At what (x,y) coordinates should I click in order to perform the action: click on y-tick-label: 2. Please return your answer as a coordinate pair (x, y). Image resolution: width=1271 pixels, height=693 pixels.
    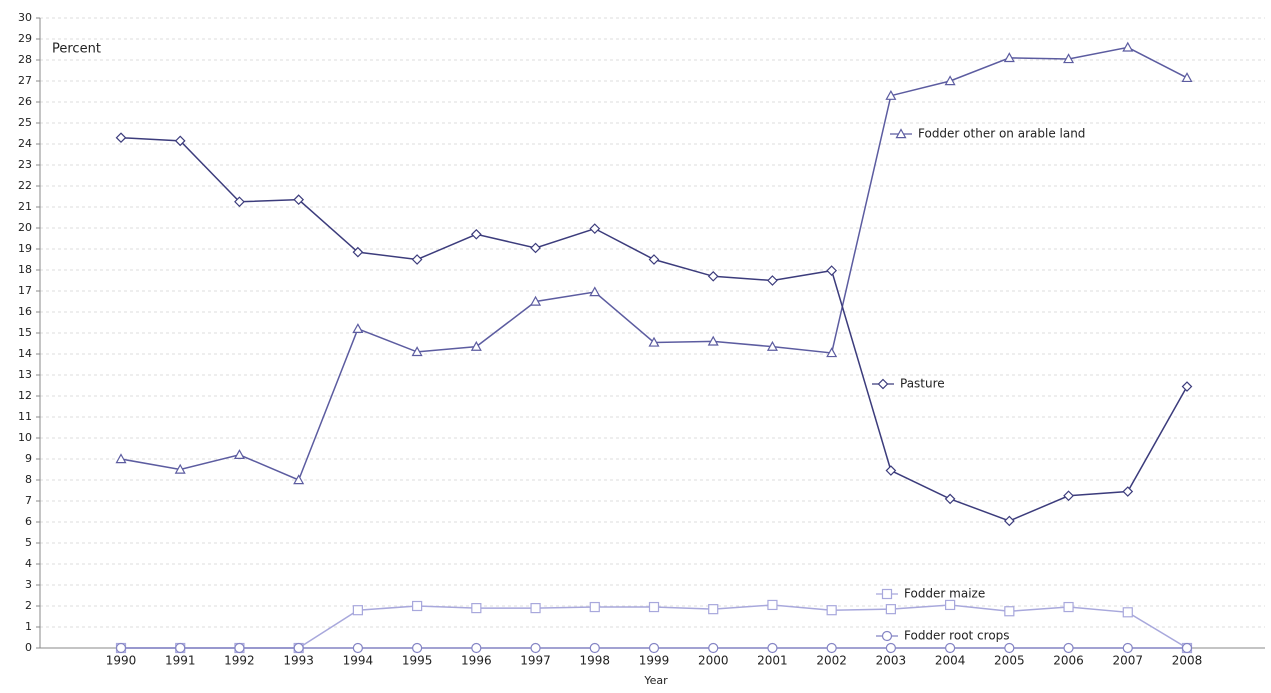
    Looking at the image, I should click on (28, 605).